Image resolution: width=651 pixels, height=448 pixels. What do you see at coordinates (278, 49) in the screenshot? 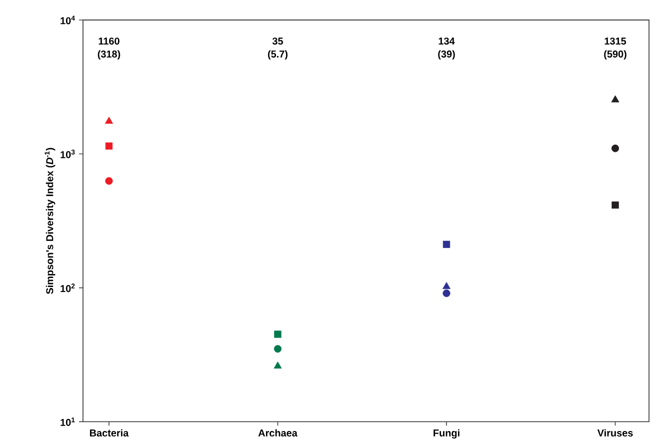
I see `annotation: 35 (5.7)` at bounding box center [278, 49].